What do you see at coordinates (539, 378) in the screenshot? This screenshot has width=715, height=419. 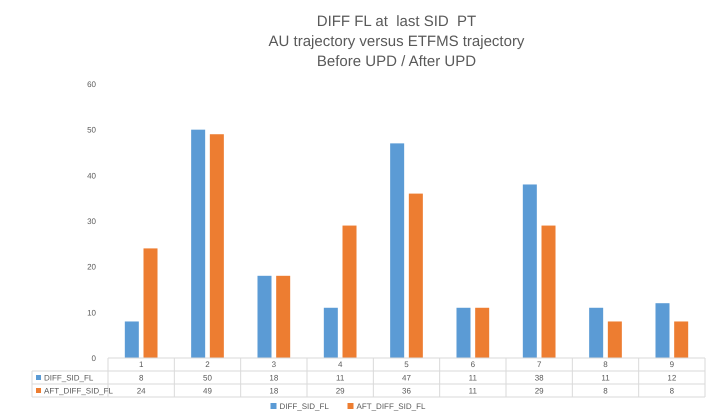 I see `data-label: 38` at bounding box center [539, 378].